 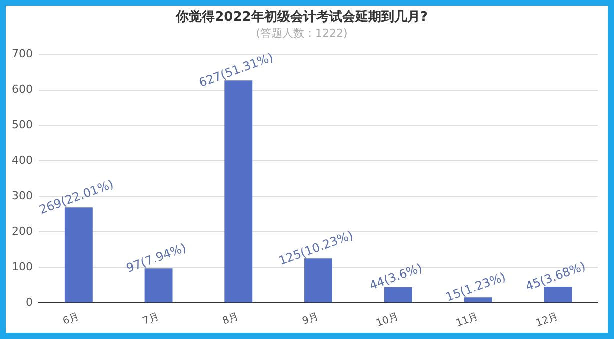 What do you see at coordinates (467, 321) in the screenshot?
I see `x-tick-label: 11月` at bounding box center [467, 321].